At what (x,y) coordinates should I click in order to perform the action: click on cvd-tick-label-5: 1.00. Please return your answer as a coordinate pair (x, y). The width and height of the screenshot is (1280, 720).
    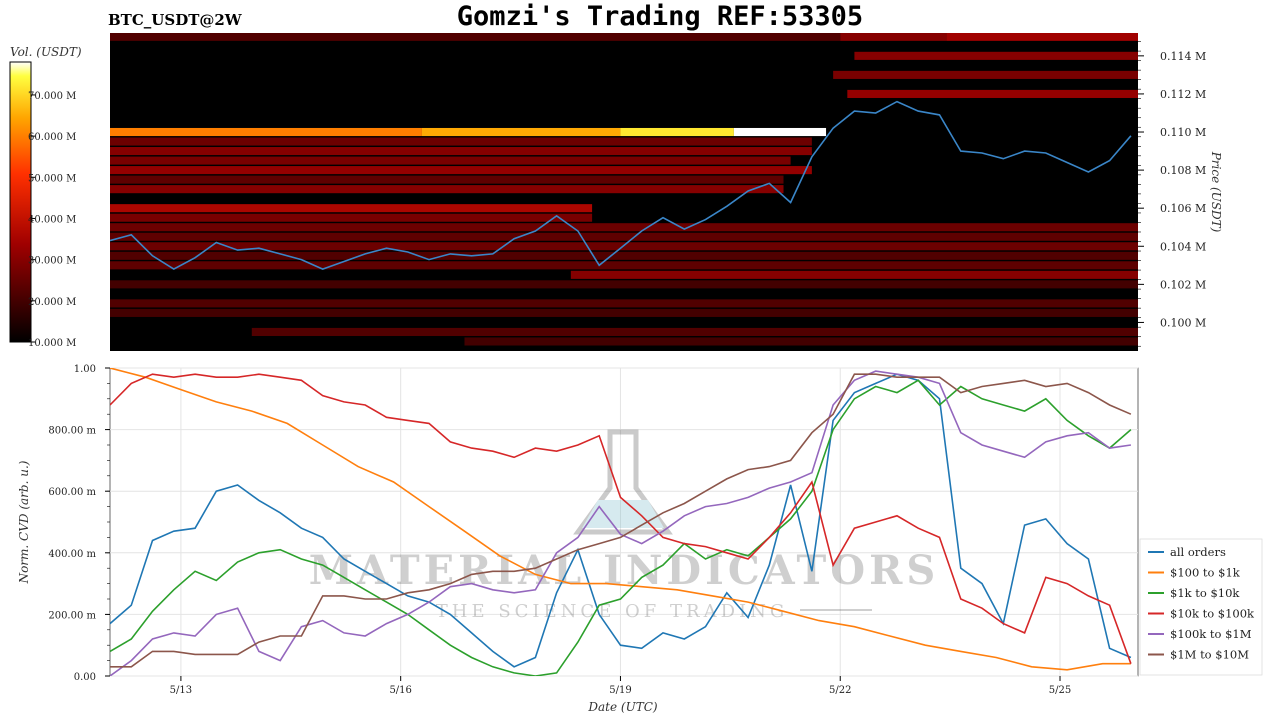
    Looking at the image, I should click on (85, 369).